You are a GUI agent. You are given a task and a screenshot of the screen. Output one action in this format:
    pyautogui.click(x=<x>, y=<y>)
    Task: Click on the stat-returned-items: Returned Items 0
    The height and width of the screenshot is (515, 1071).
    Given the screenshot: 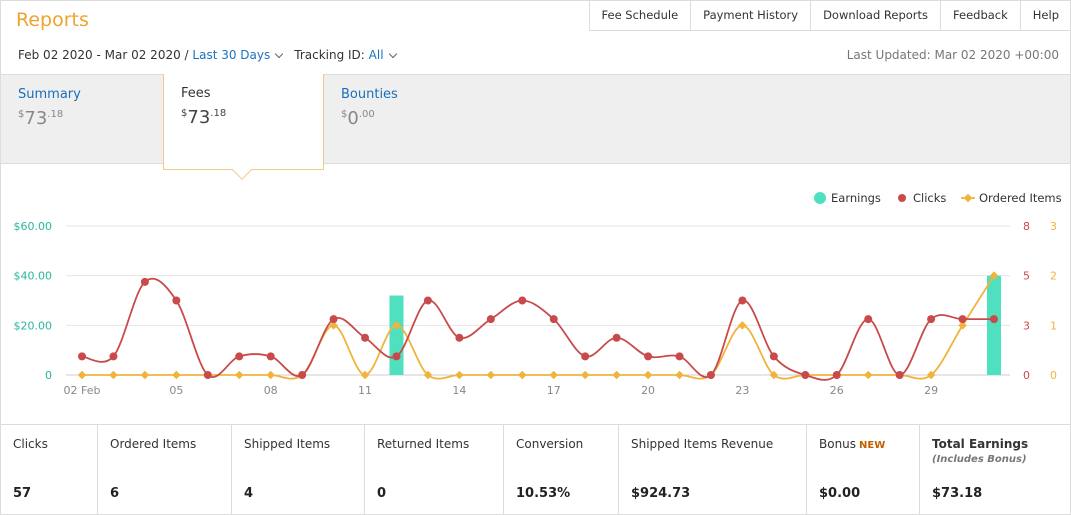 What is the action you would take?
    pyautogui.click(x=434, y=470)
    